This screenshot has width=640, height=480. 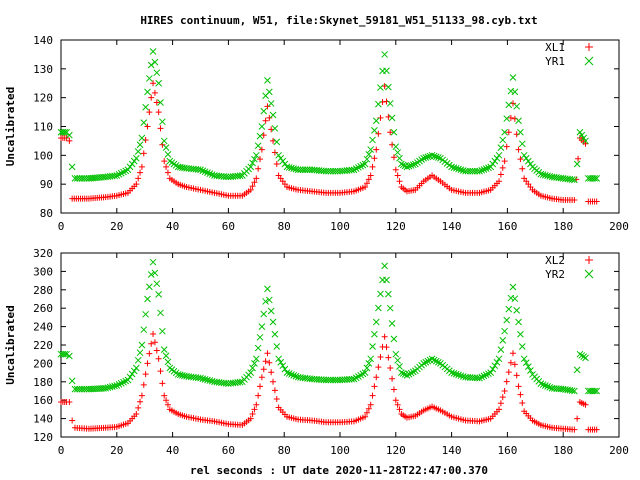 I want to click on y-tick-label: 120, so click(x=43, y=98).